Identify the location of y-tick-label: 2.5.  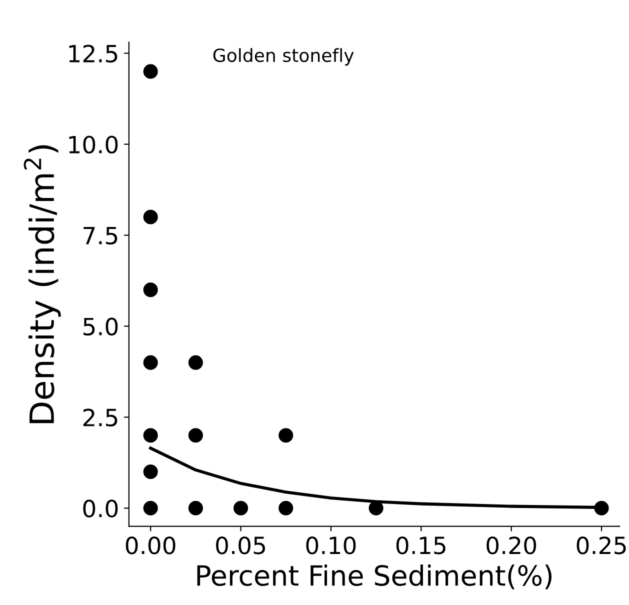
(100, 417).